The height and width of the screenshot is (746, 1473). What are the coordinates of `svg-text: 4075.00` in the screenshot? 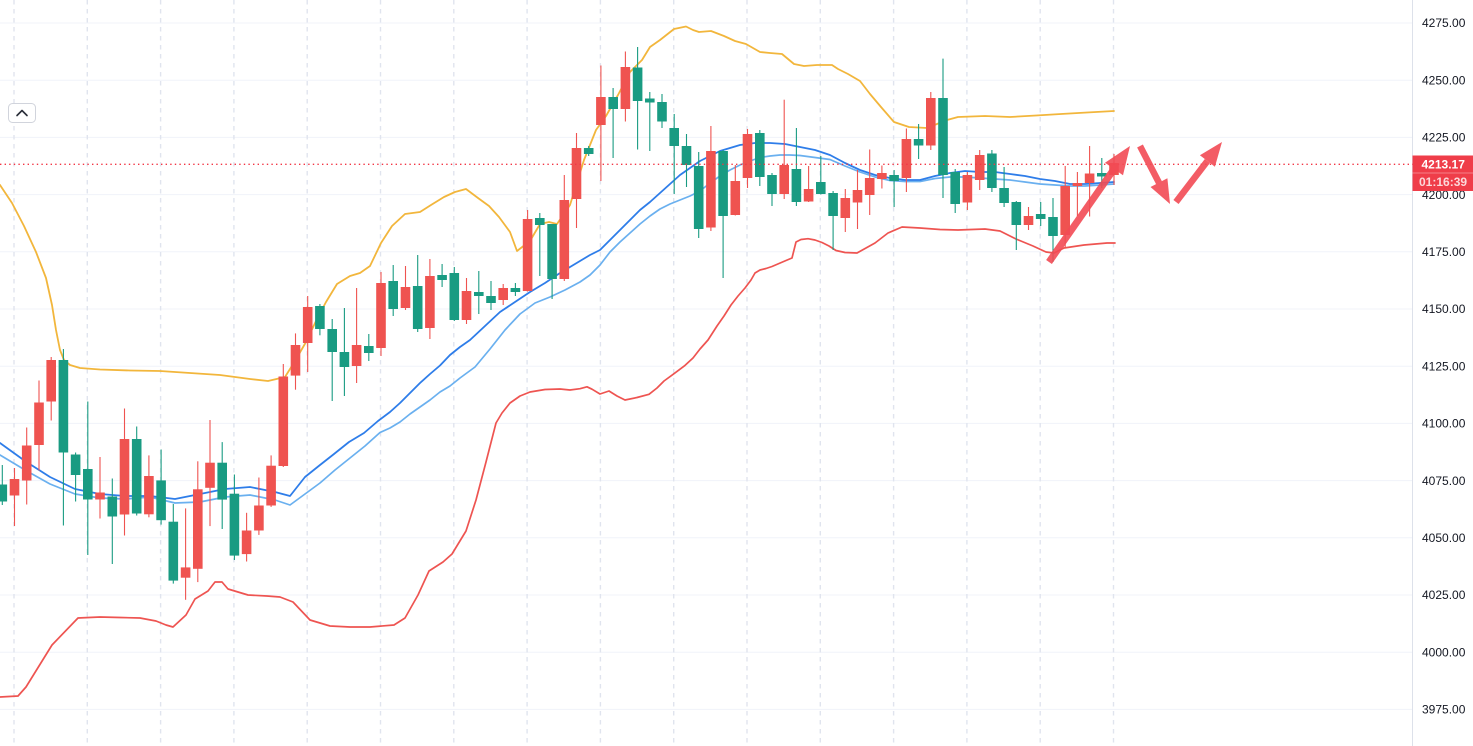 It's located at (1444, 481).